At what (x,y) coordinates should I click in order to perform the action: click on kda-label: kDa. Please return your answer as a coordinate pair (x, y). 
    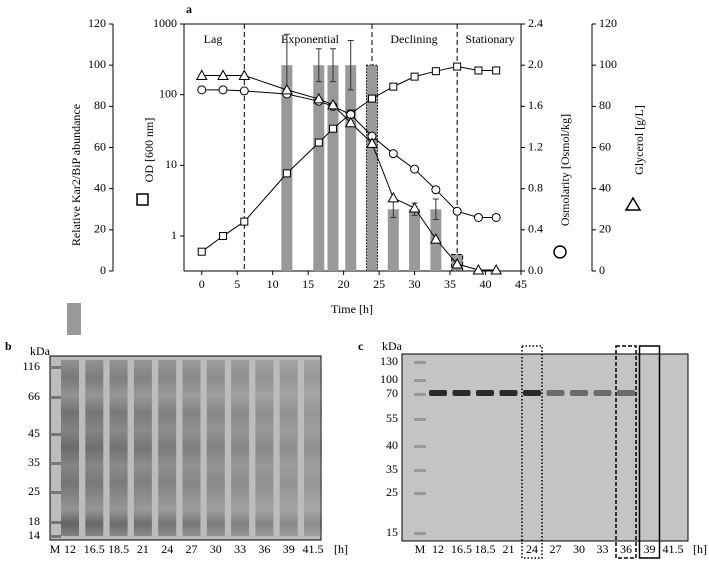
    Looking at the image, I should click on (392, 346).